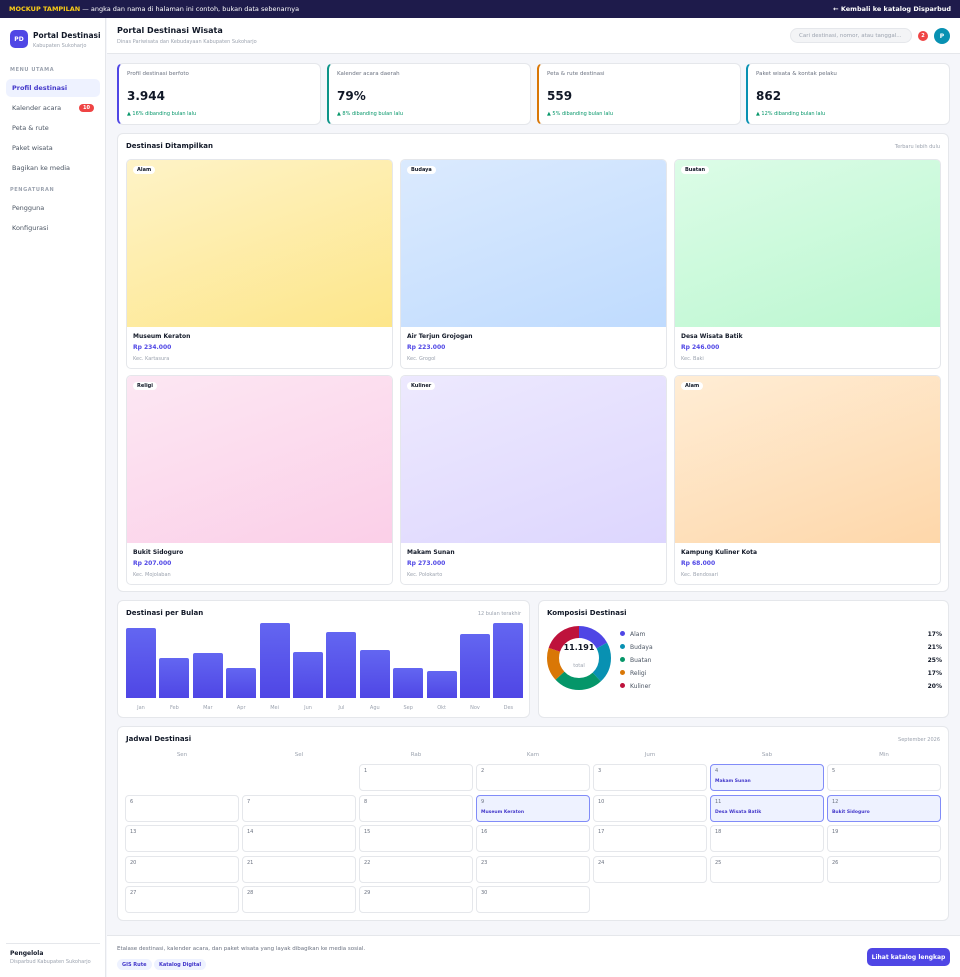  I want to click on stat-label: Paket wisata & kontak pelaku, so click(796, 74).